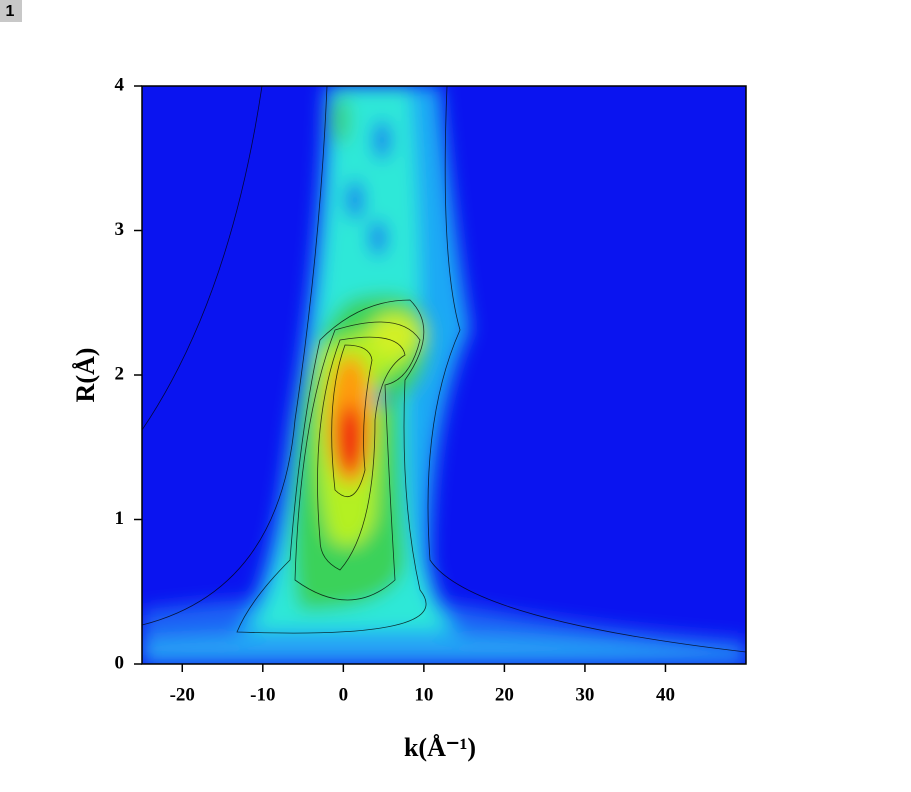 The image size is (911, 792). I want to click on panel-badge, so click(11, 11).